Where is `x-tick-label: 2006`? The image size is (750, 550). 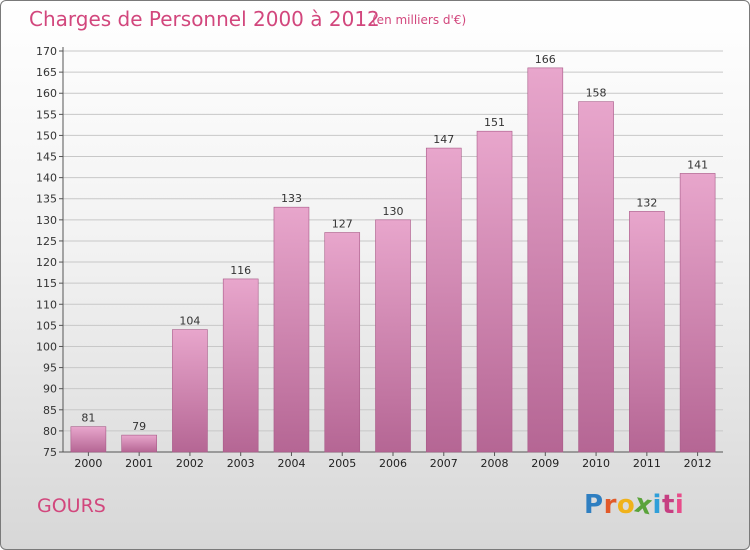
x-tick-label: 2006 is located at coordinates (393, 463).